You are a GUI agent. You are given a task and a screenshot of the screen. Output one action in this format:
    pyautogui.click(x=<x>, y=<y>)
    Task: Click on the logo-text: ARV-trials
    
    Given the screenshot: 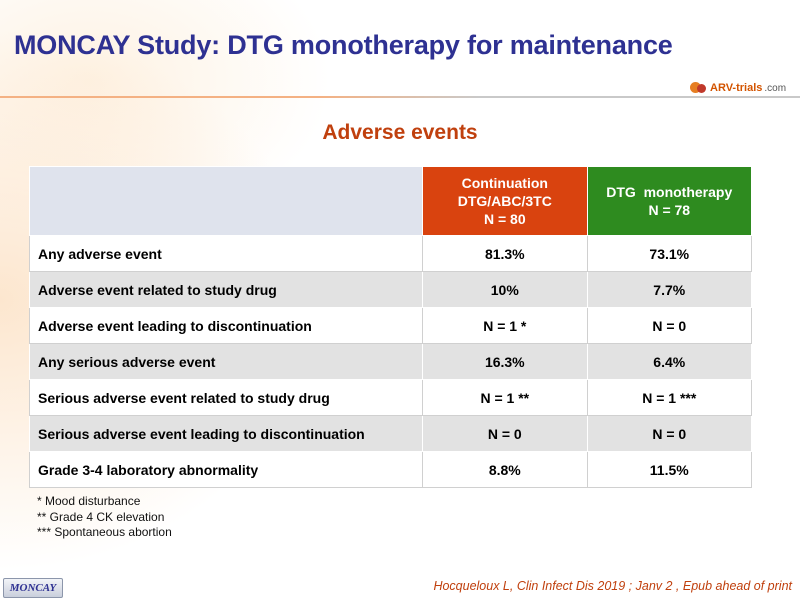 What is the action you would take?
    pyautogui.click(x=736, y=88)
    